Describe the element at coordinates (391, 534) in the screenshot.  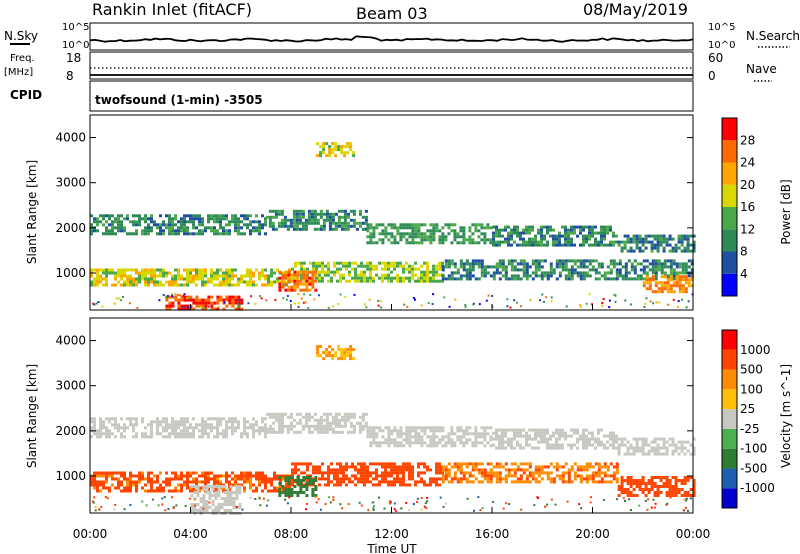
I see `x-tick-label: 12:00` at that location.